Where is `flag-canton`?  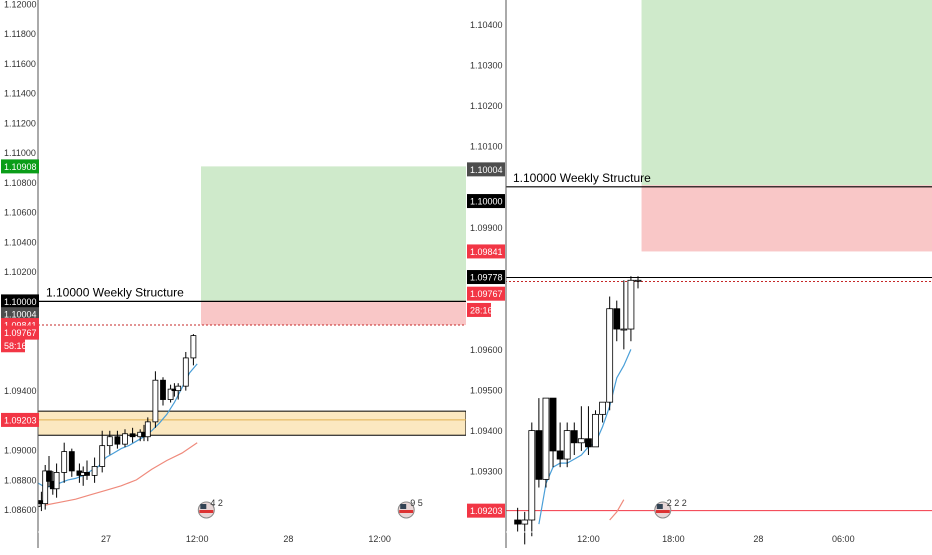 flag-canton is located at coordinates (659, 506).